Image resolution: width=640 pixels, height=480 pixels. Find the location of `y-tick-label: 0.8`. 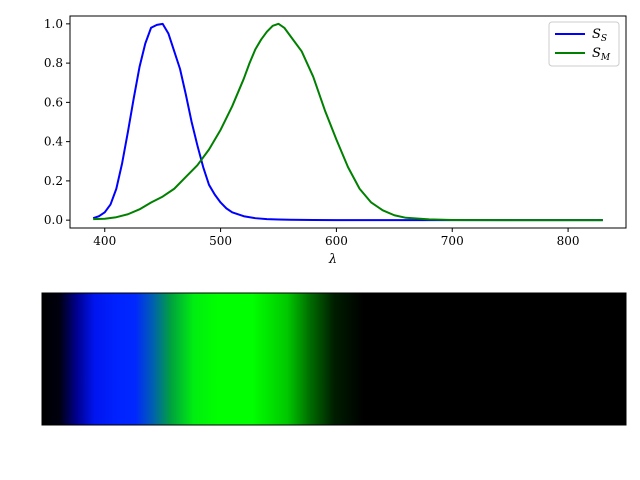

y-tick-label: 0.8 is located at coordinates (53, 63).